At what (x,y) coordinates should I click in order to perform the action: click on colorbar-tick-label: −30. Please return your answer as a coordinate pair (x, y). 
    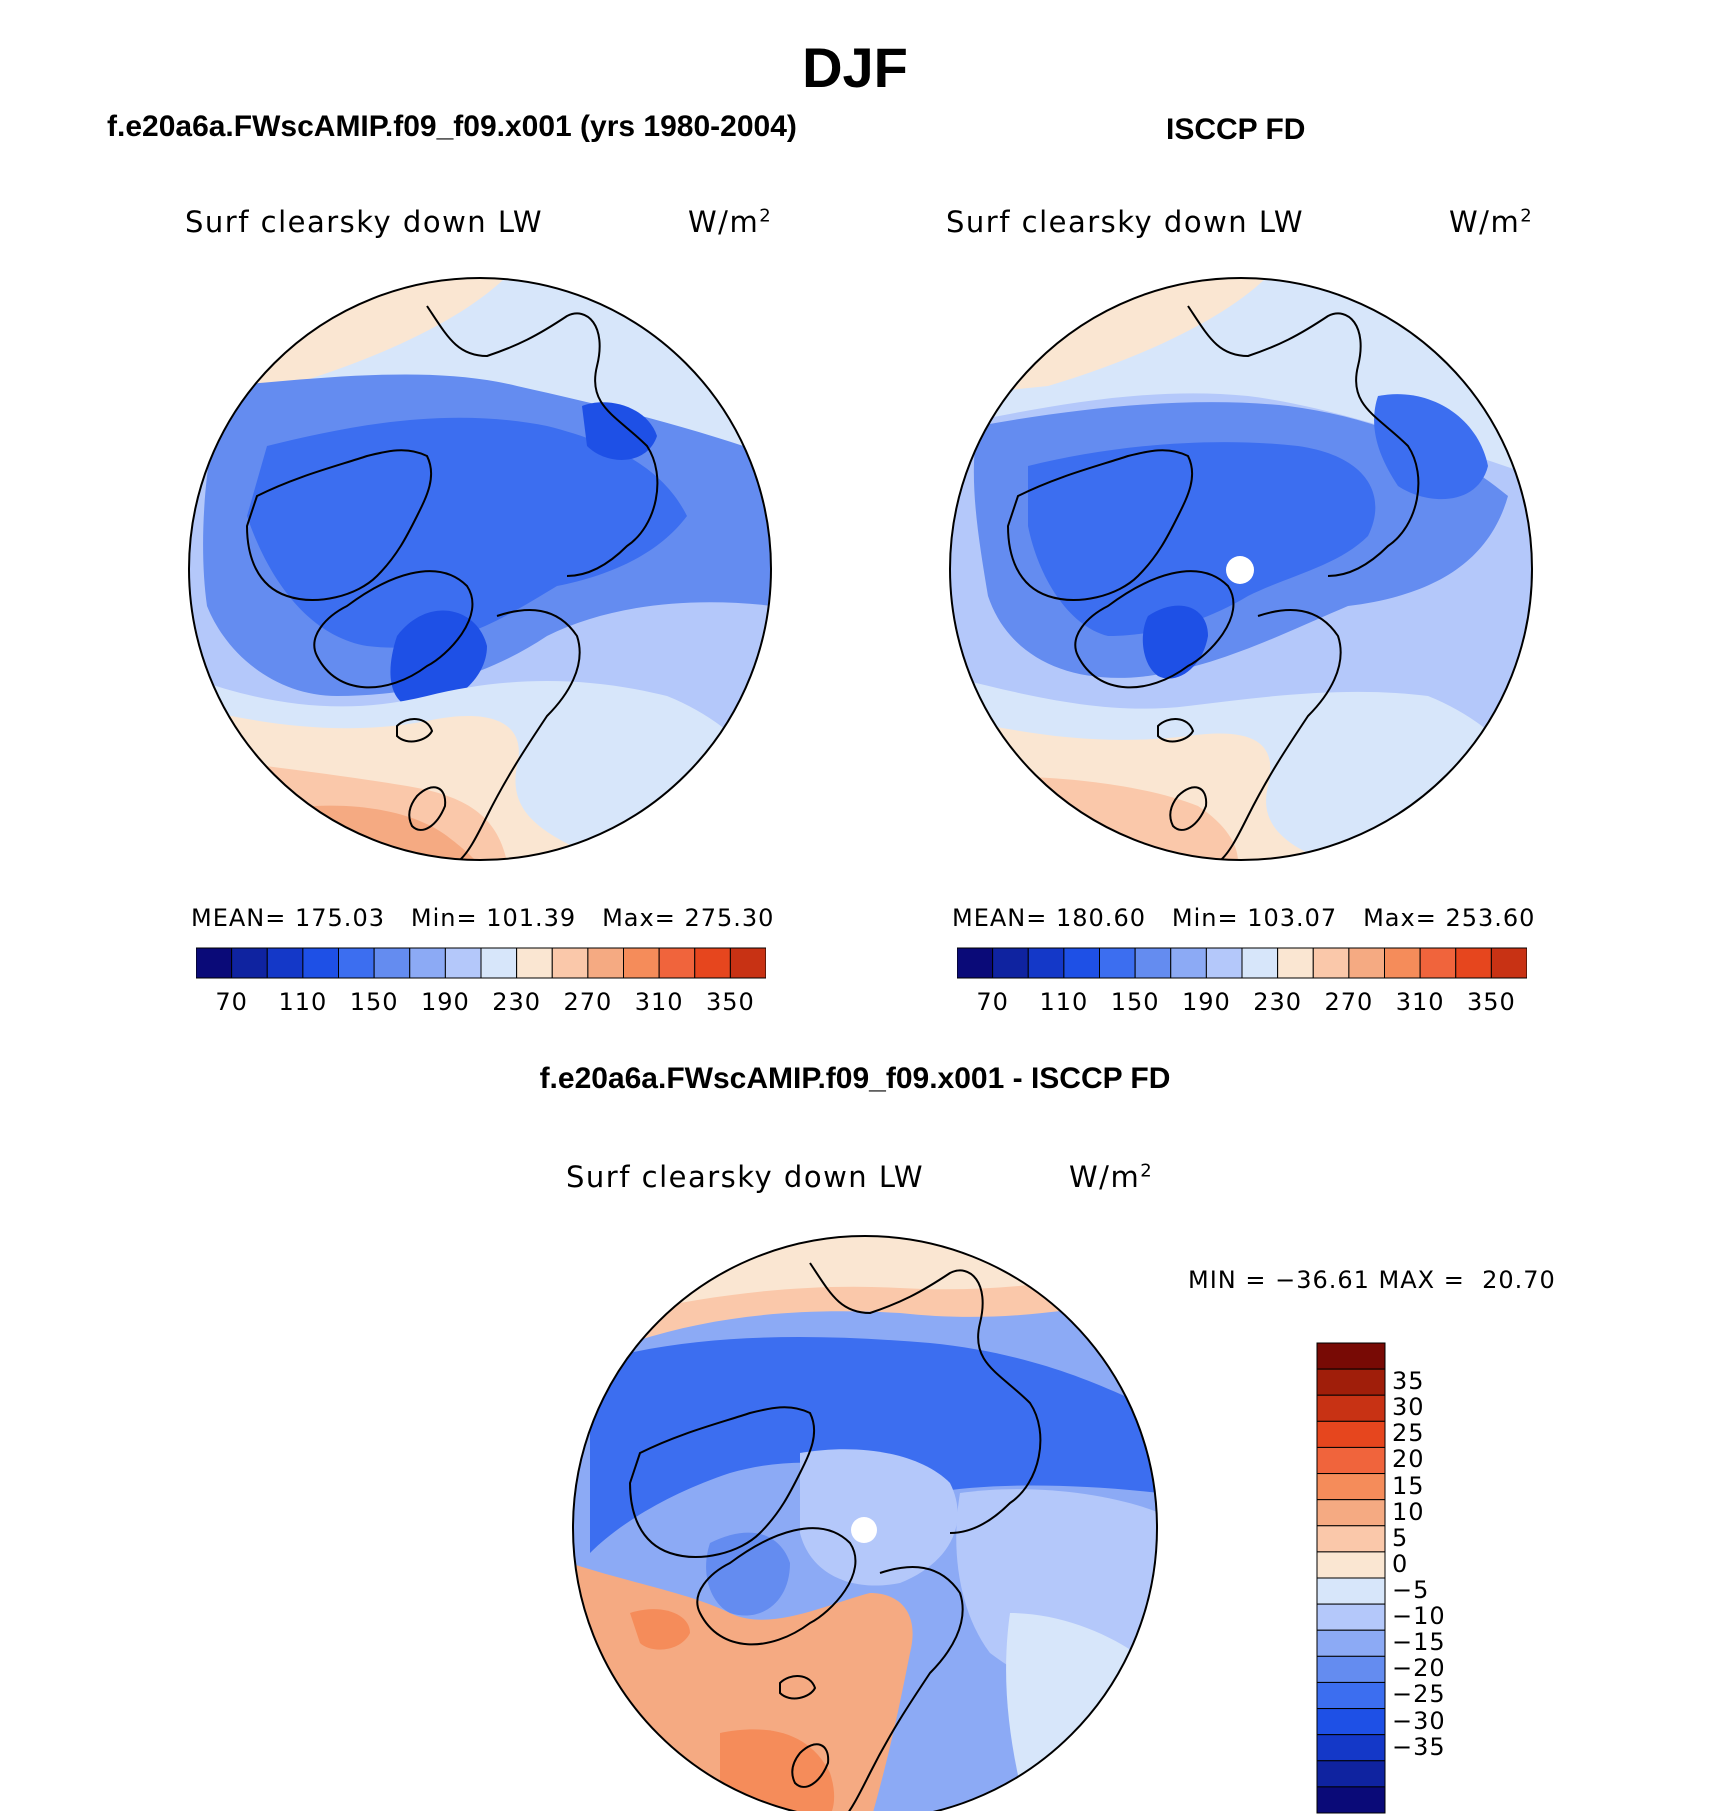
    Looking at the image, I should click on (1419, 1720).